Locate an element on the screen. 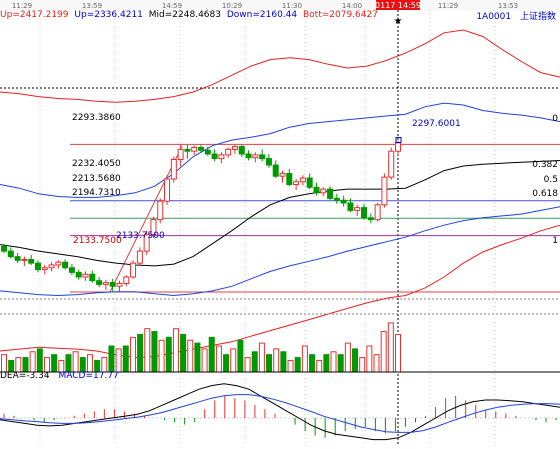 This screenshot has width=560, height=449. fib-label-382: 0.382 is located at coordinates (545, 165).